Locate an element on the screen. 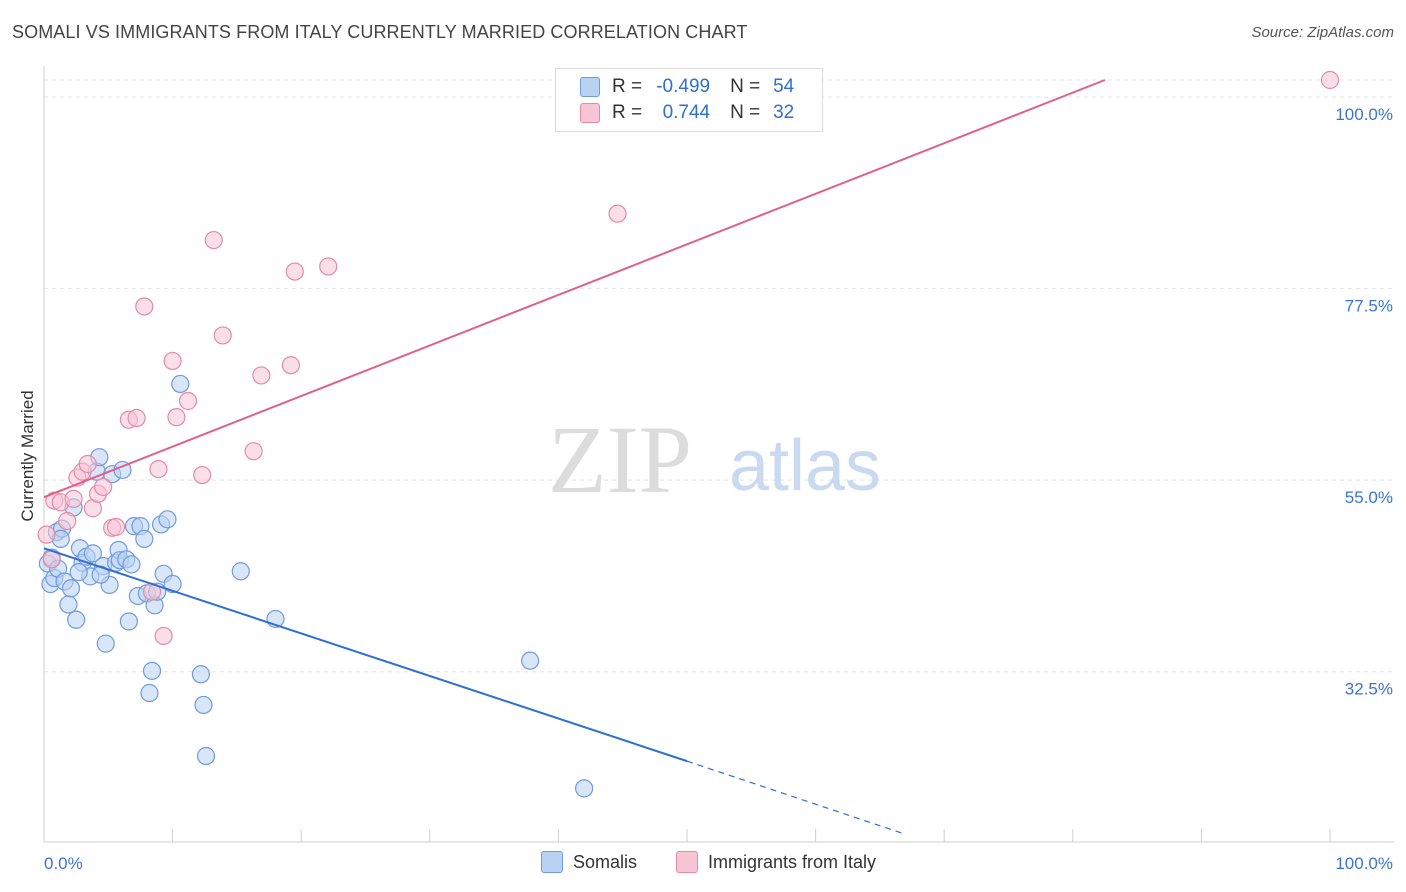 This screenshot has height=892, width=1406. stats-legend: R = -0.499 N = 54 R = 0.744 N = 32 is located at coordinates (689, 100).